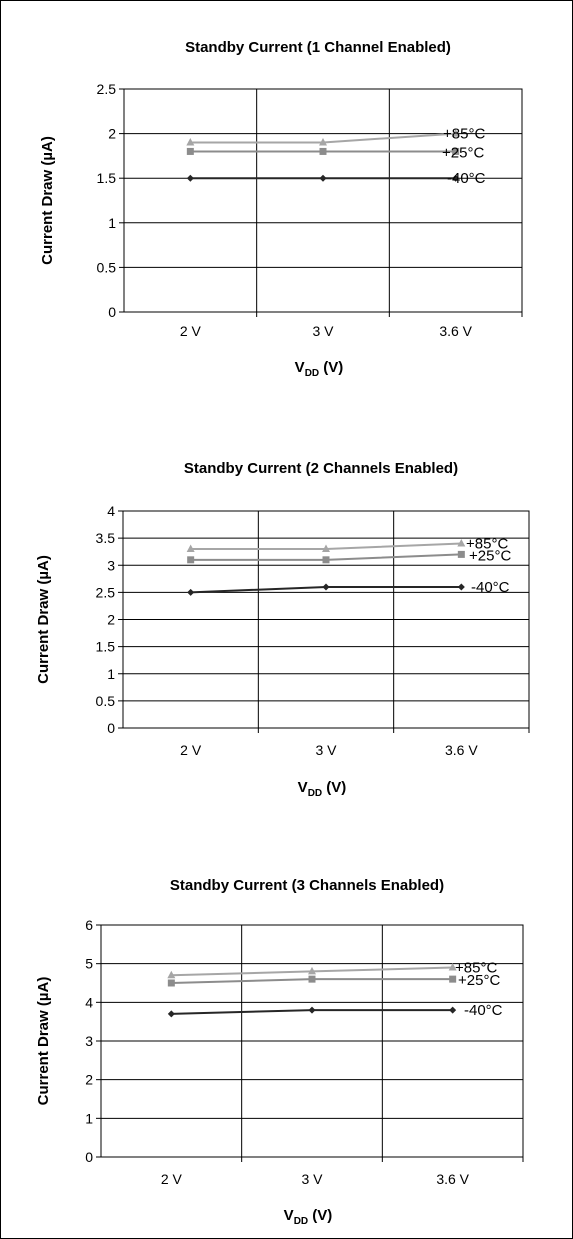  I want to click on chart-title: Standby Current (3 Channels Enabled), so click(307, 885).